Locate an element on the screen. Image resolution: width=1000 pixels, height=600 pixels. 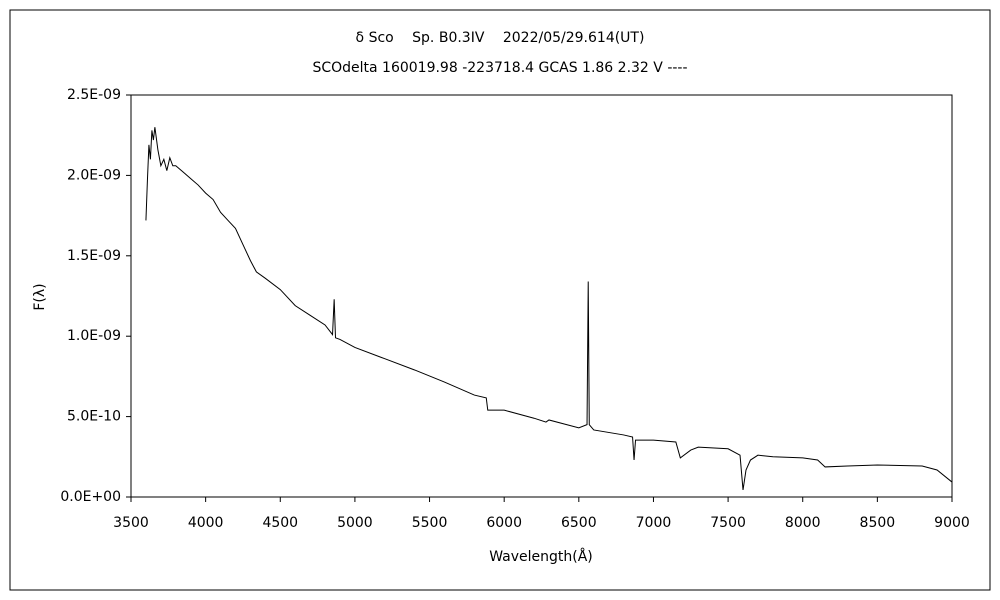
x-tick-label: 4500 is located at coordinates (280, 523).